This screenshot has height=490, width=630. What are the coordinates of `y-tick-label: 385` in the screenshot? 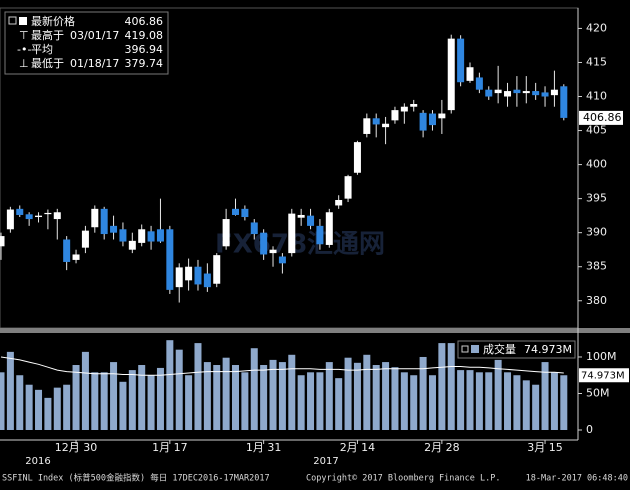 It's located at (596, 266).